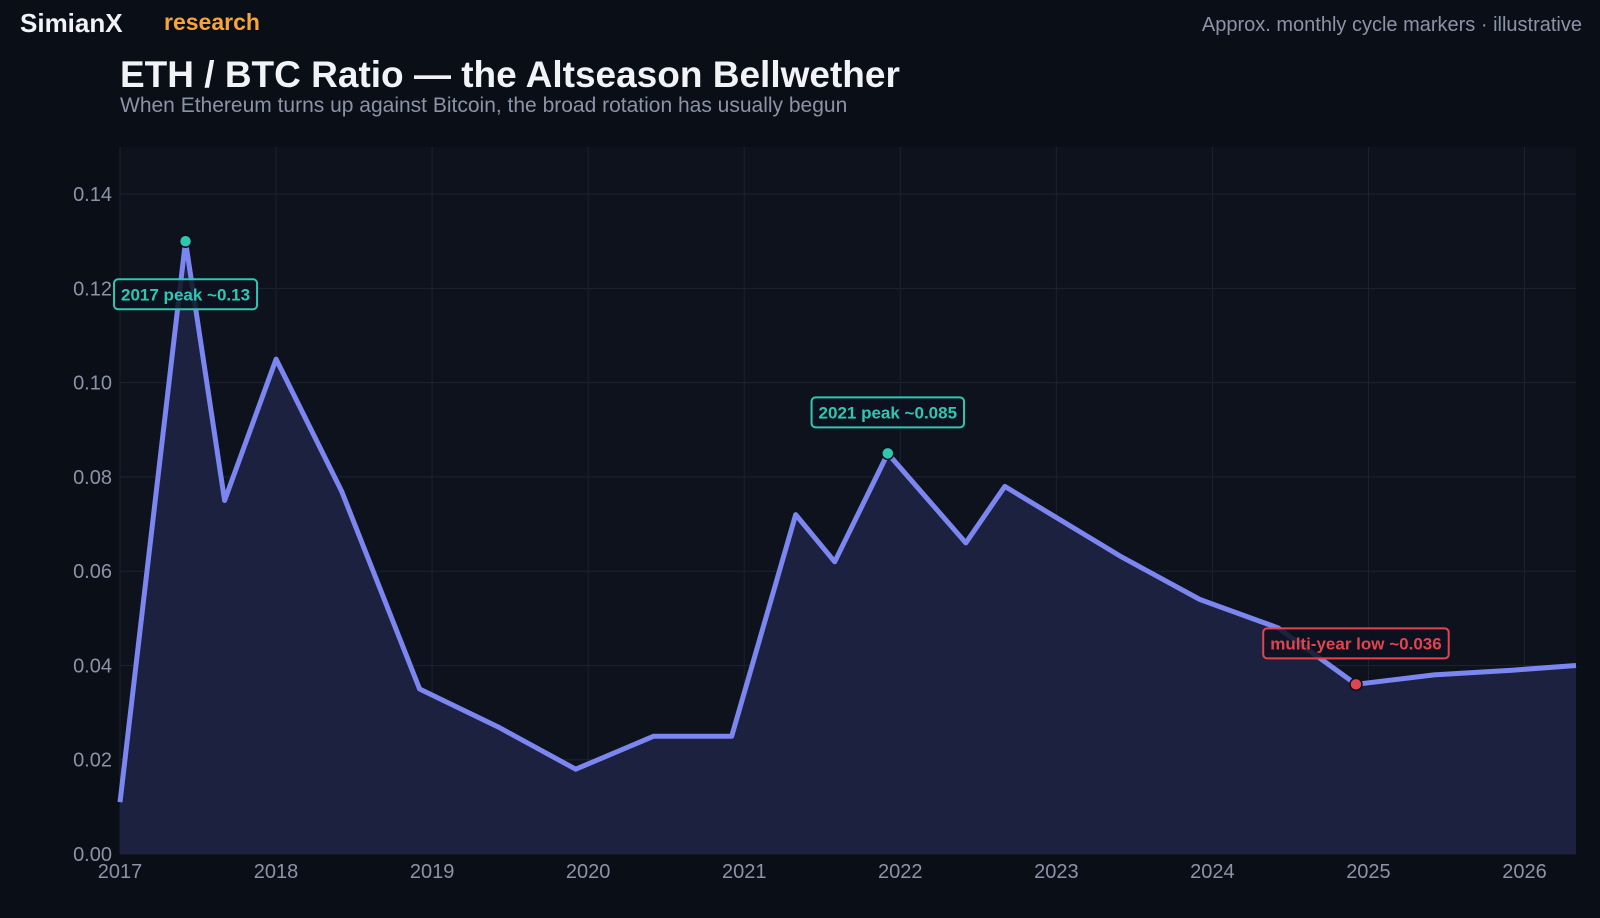  What do you see at coordinates (1356, 684) in the screenshot?
I see `annotation-marker-low` at bounding box center [1356, 684].